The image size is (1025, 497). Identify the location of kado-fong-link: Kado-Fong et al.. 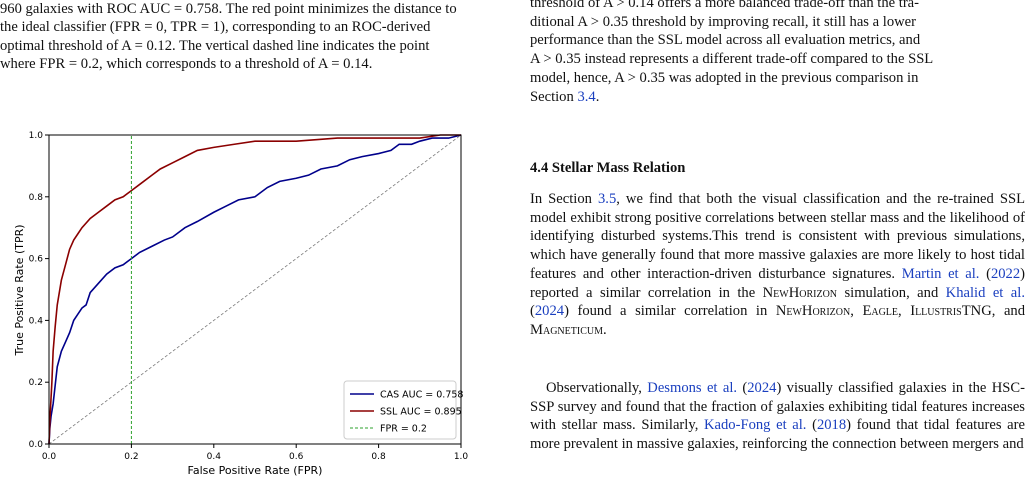
(755, 425).